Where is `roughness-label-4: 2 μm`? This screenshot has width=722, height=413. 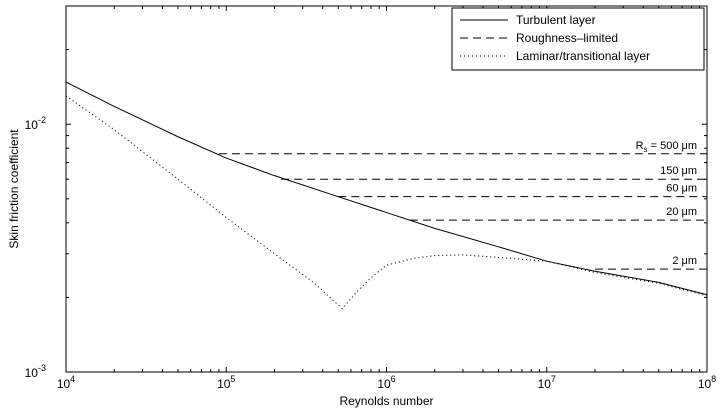
roughness-label-4: 2 μm is located at coordinates (684, 261).